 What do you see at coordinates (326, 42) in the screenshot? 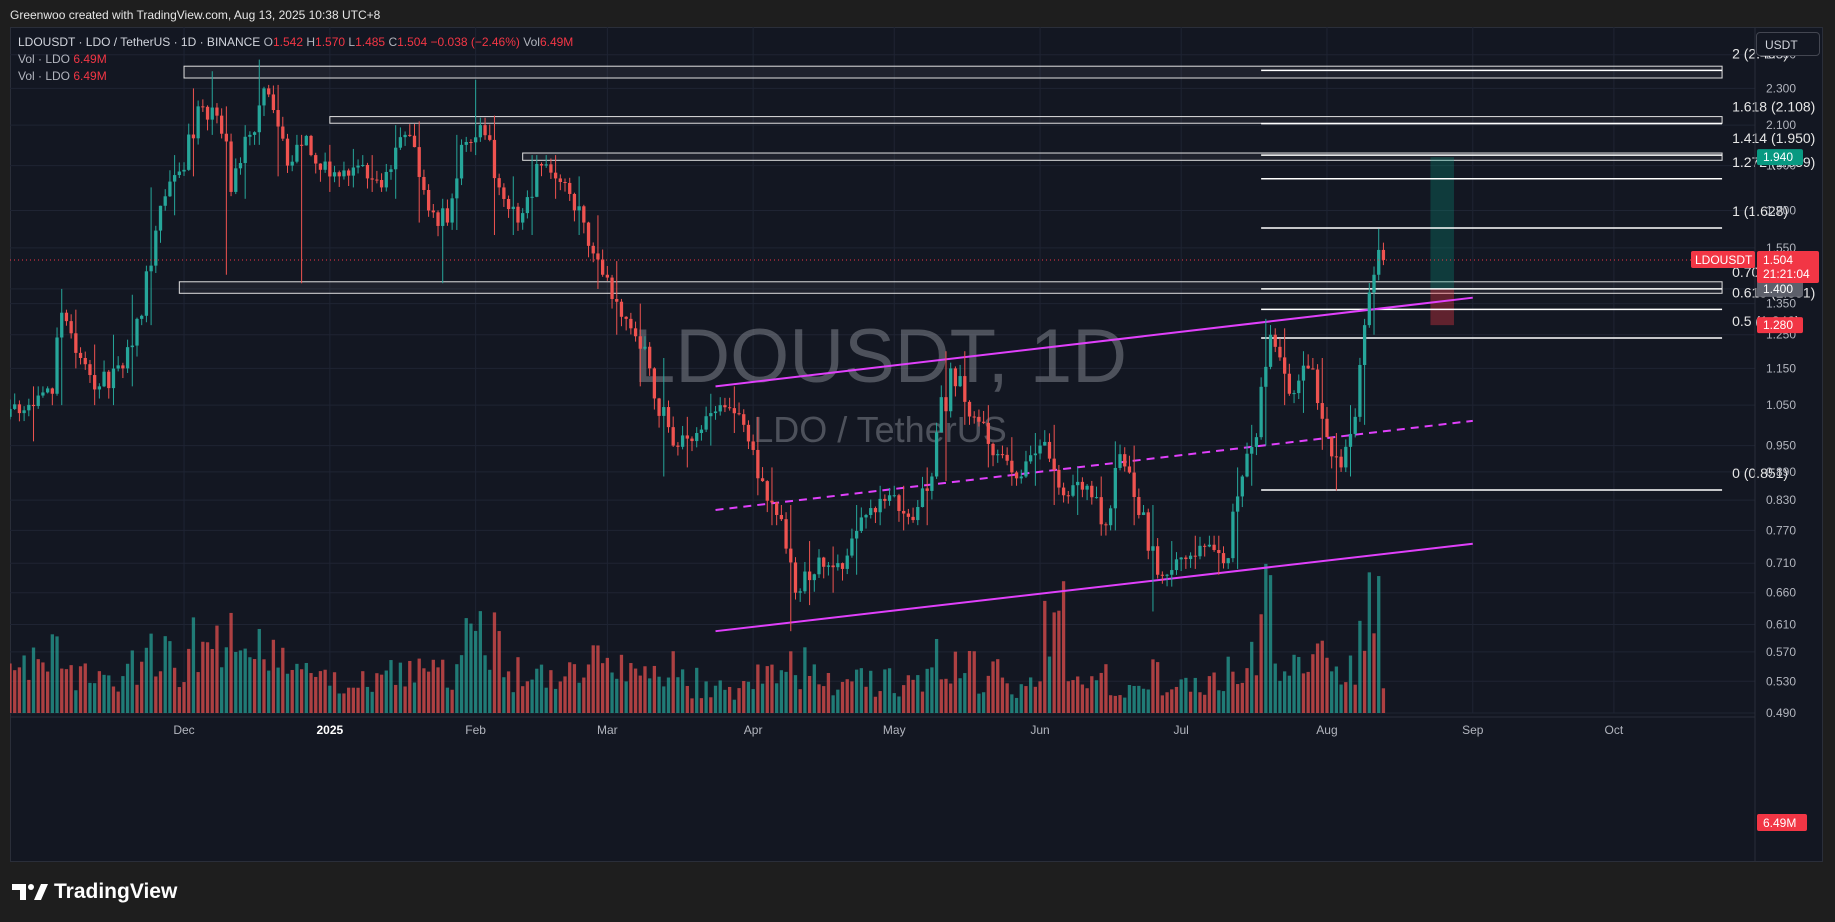
I see `legend-high: H1.570` at bounding box center [326, 42].